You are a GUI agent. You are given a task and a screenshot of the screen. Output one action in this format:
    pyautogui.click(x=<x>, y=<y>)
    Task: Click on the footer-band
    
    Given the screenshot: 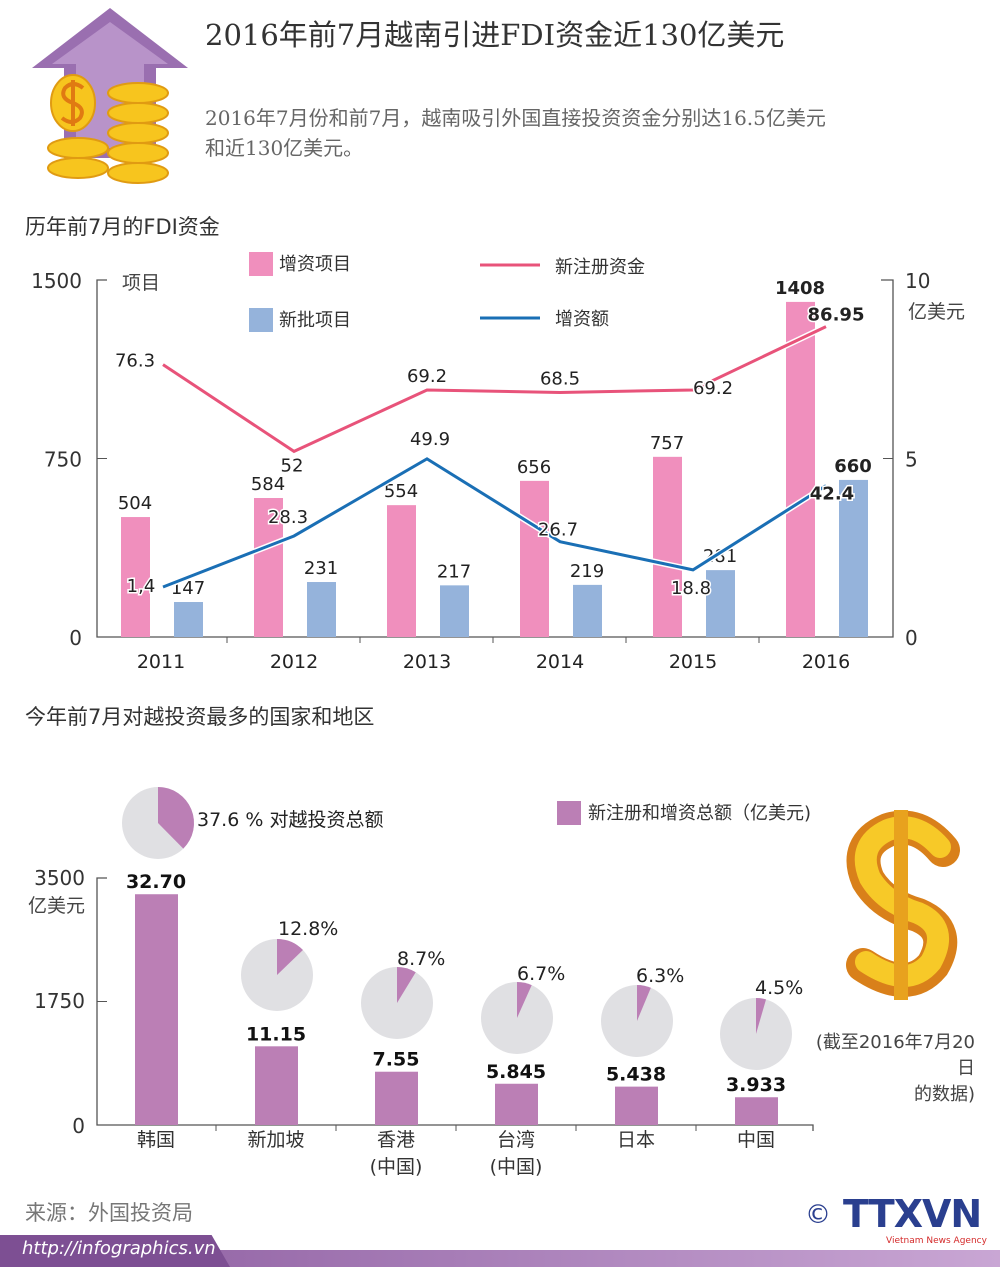 What is the action you would take?
    pyautogui.click(x=500, y=1258)
    